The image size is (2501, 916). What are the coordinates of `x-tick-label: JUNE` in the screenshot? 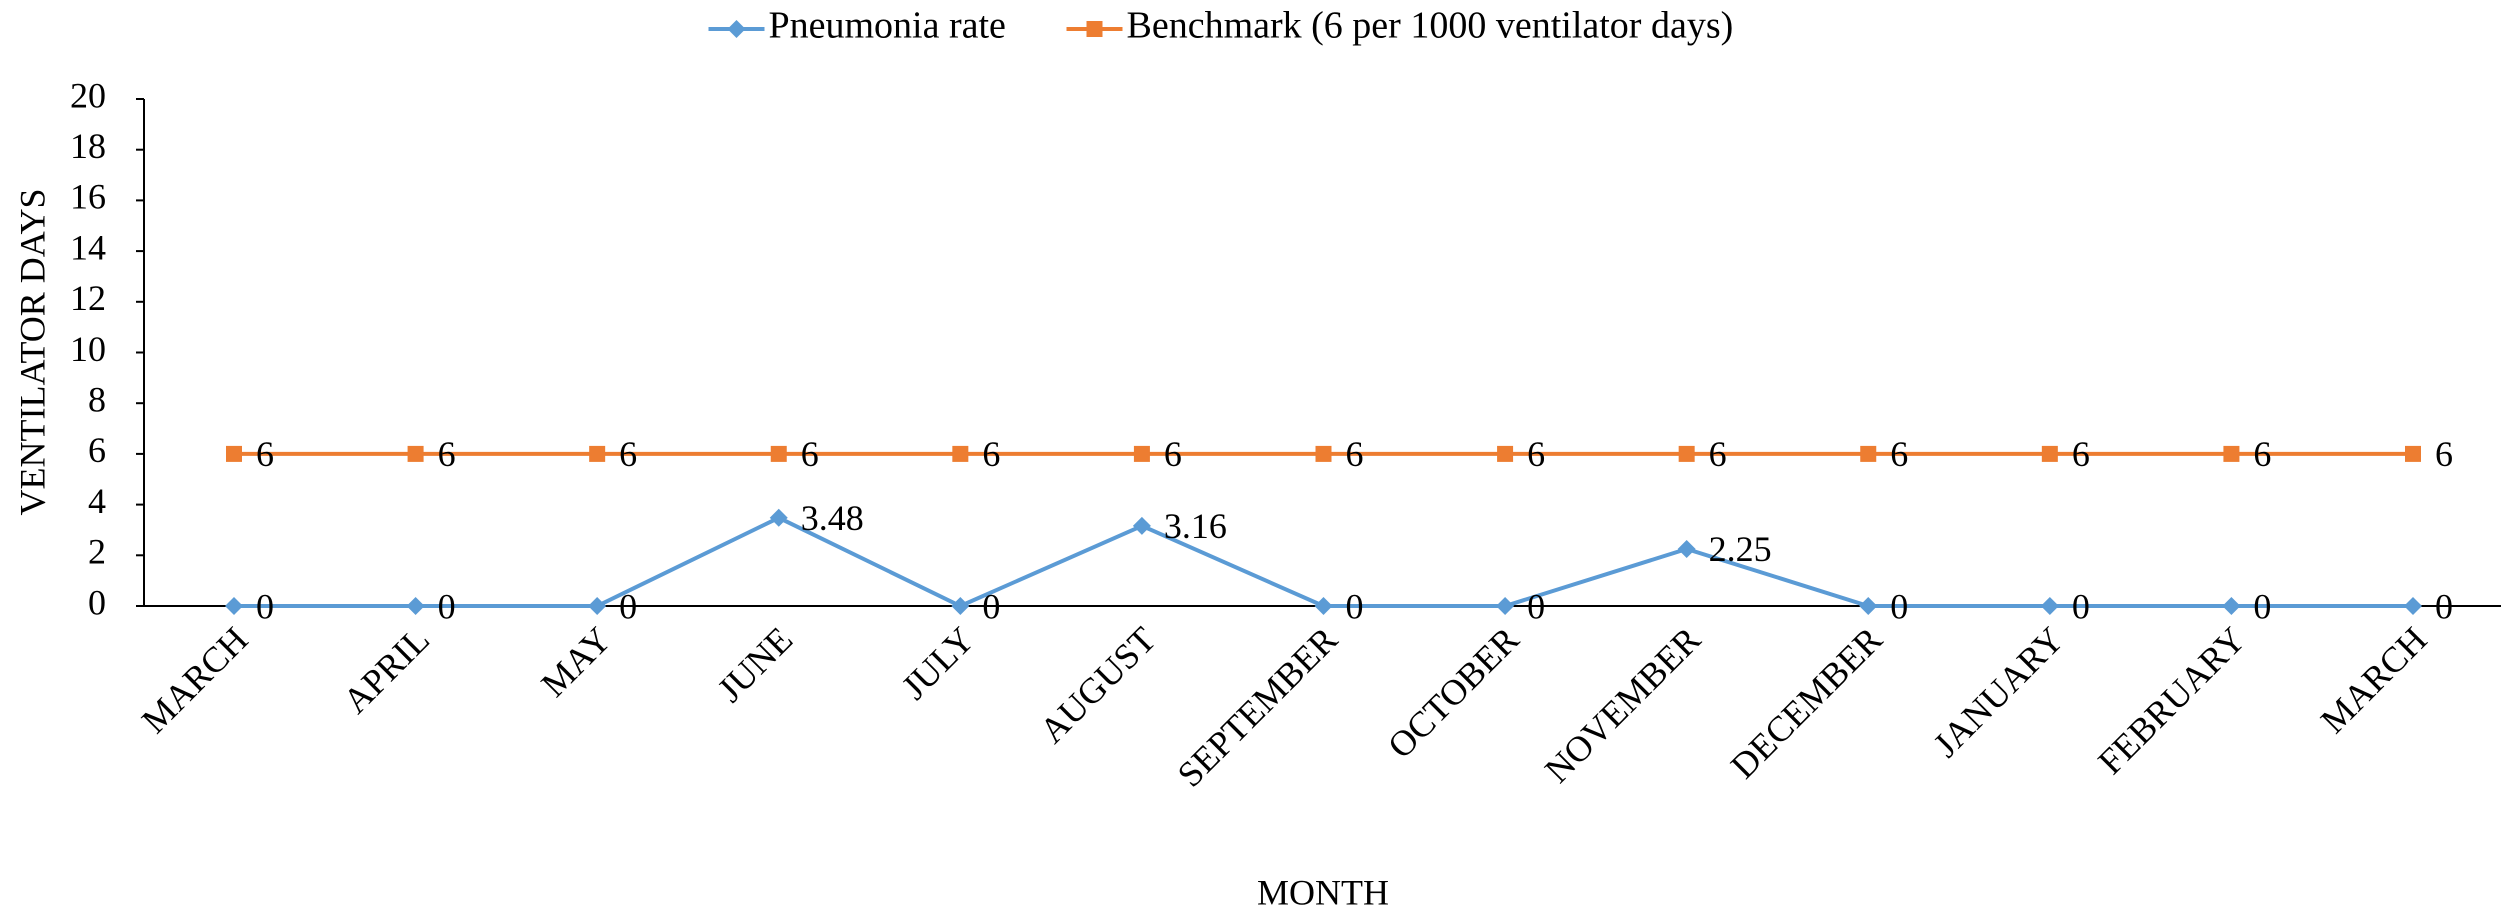 It's located at (755, 664).